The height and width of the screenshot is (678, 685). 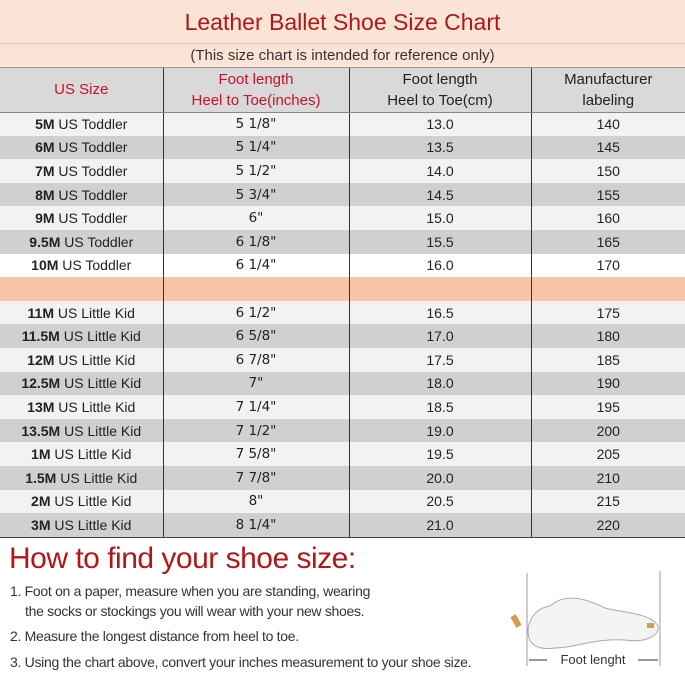 What do you see at coordinates (607, 477) in the screenshot?
I see `manufacturer-cell: 210` at bounding box center [607, 477].